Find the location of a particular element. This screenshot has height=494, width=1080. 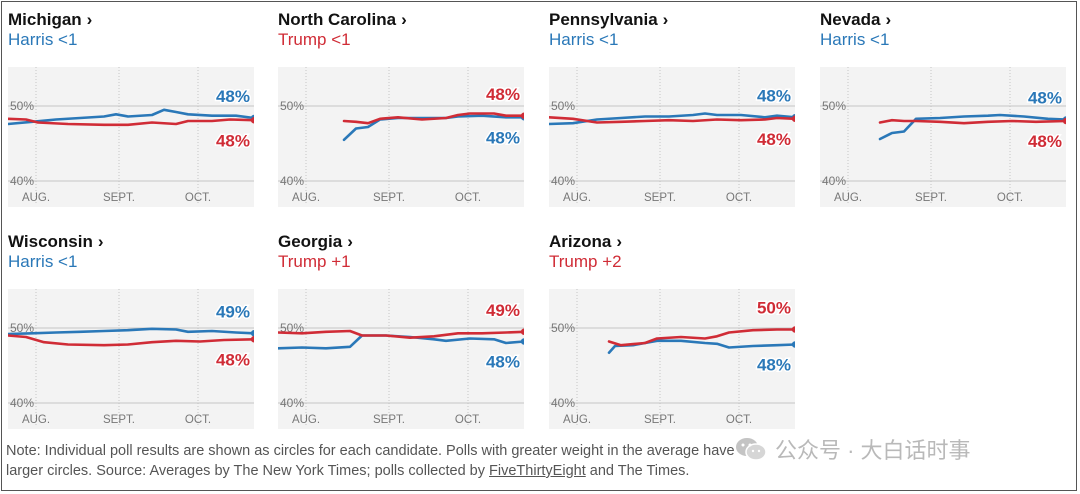

data-label-trump: 50% is located at coordinates (774, 308).